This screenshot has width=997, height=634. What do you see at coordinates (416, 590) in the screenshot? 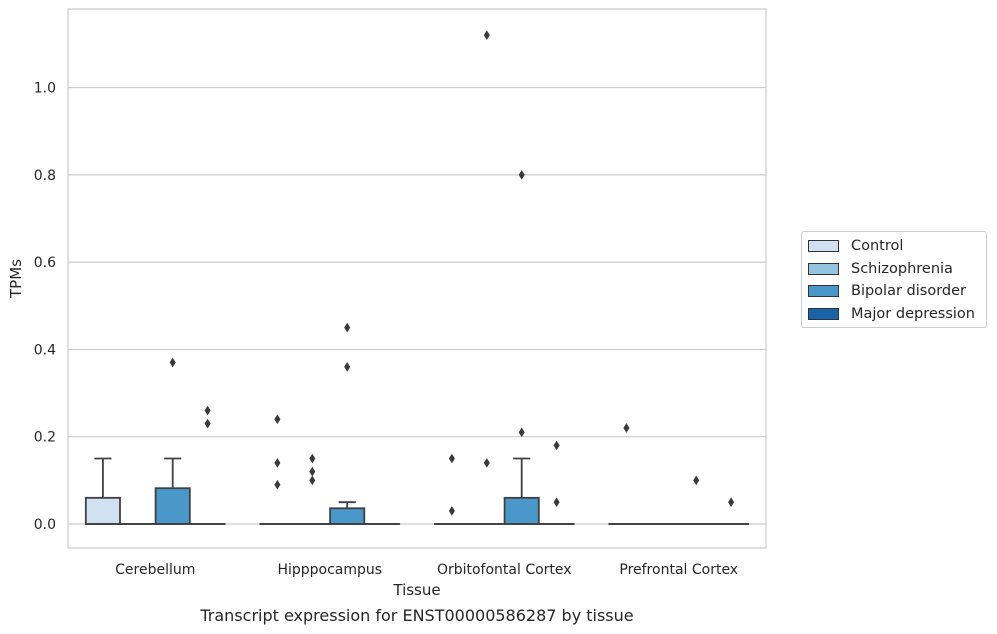
I see `x-axis-title: Tissue` at bounding box center [416, 590].